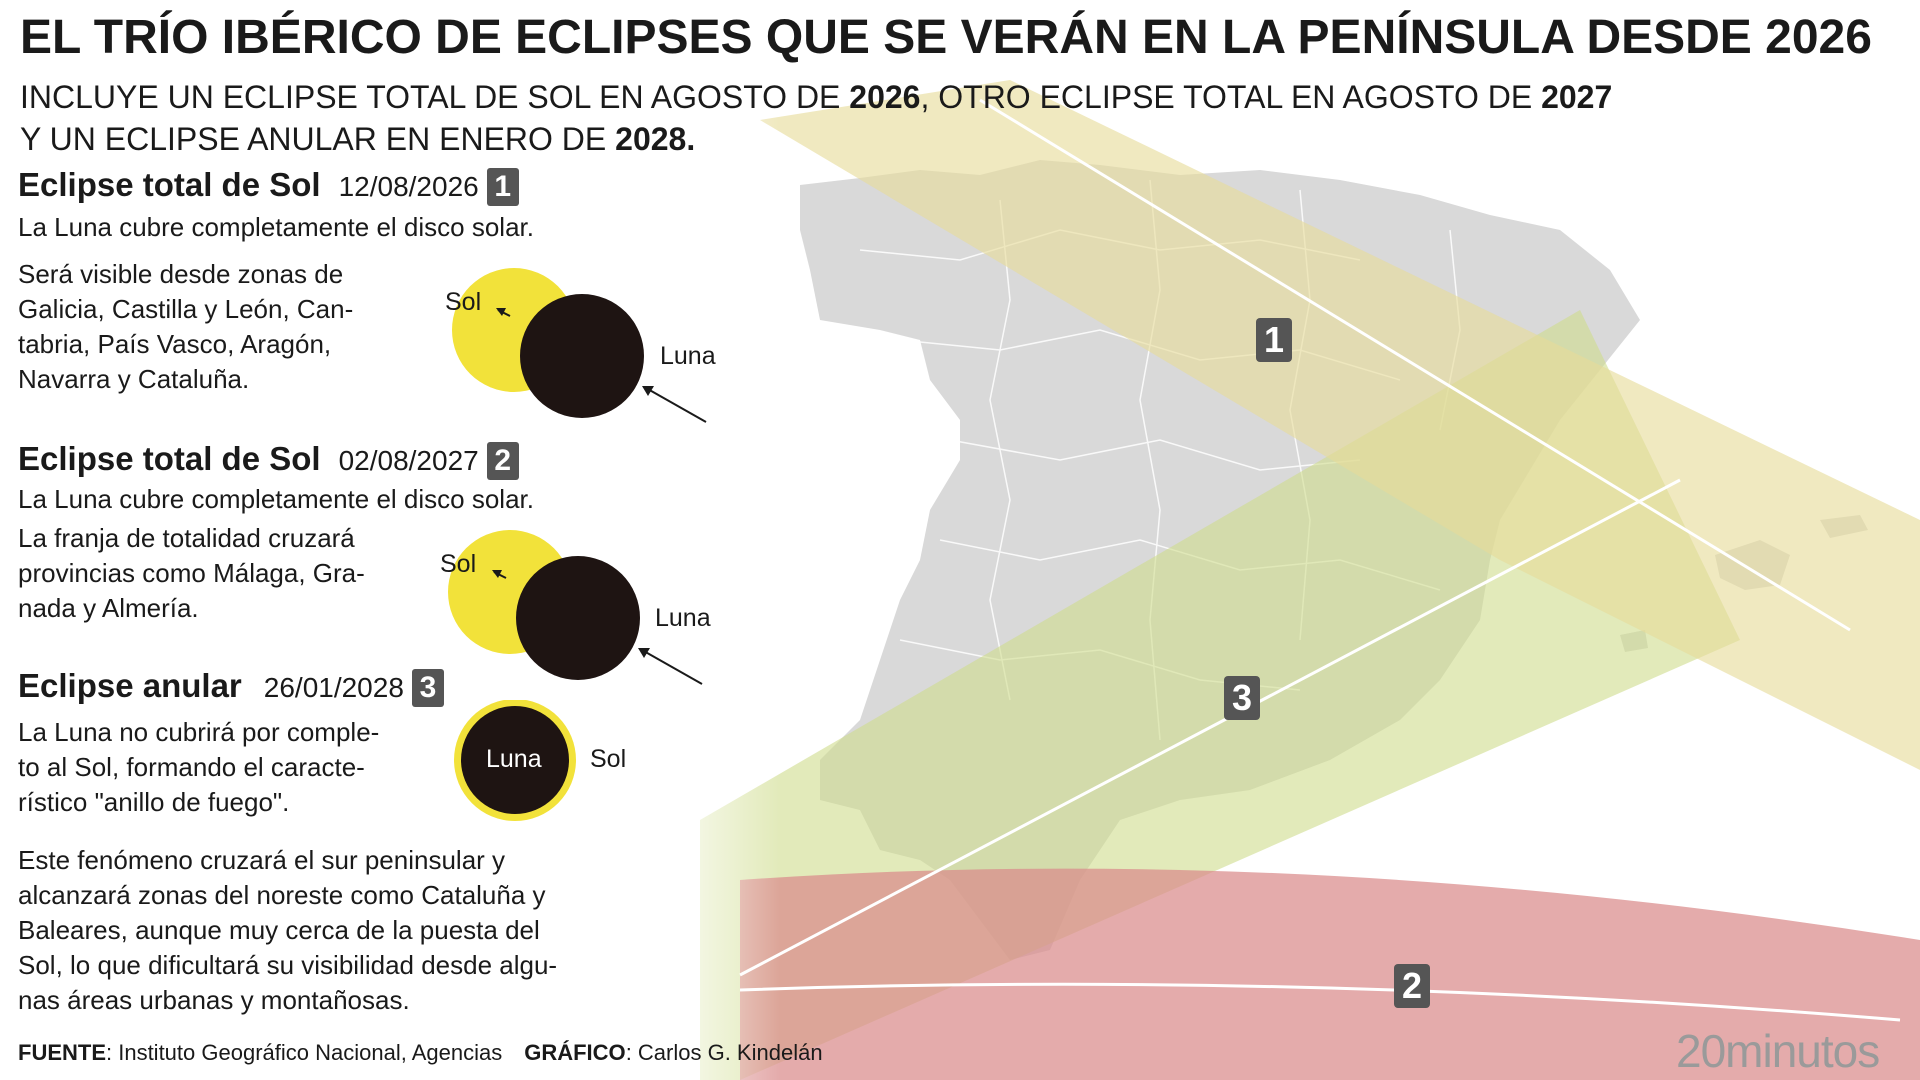 Image resolution: width=1920 pixels, height=1080 pixels. I want to click on description-line: nada y Almería., so click(108, 608).